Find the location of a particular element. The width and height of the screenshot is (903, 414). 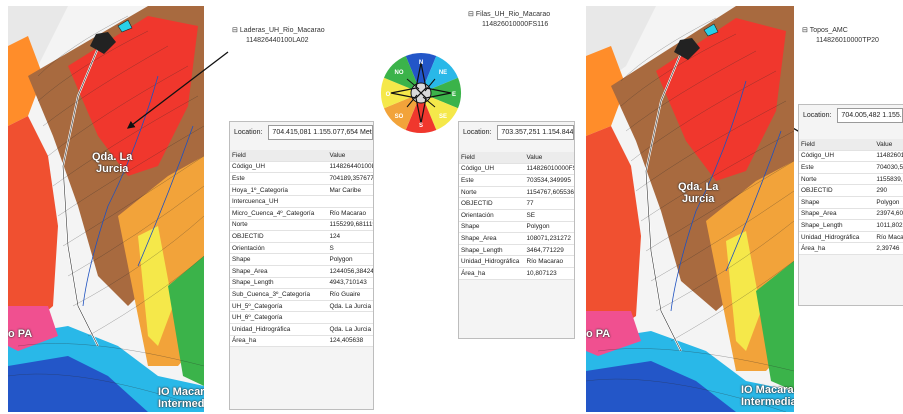

map-label-macarao-left: IO Macarao Intermedia is located at coordinates (181, 398).